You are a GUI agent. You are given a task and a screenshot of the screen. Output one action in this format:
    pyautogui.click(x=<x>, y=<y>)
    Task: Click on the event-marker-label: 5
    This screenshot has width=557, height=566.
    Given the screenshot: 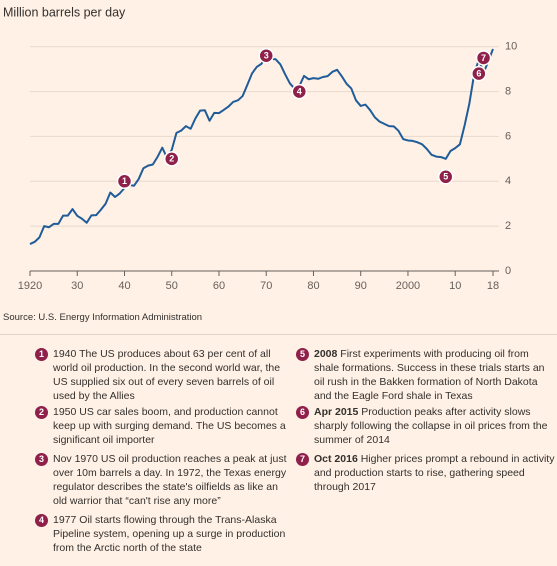 What is the action you would take?
    pyautogui.click(x=445, y=177)
    